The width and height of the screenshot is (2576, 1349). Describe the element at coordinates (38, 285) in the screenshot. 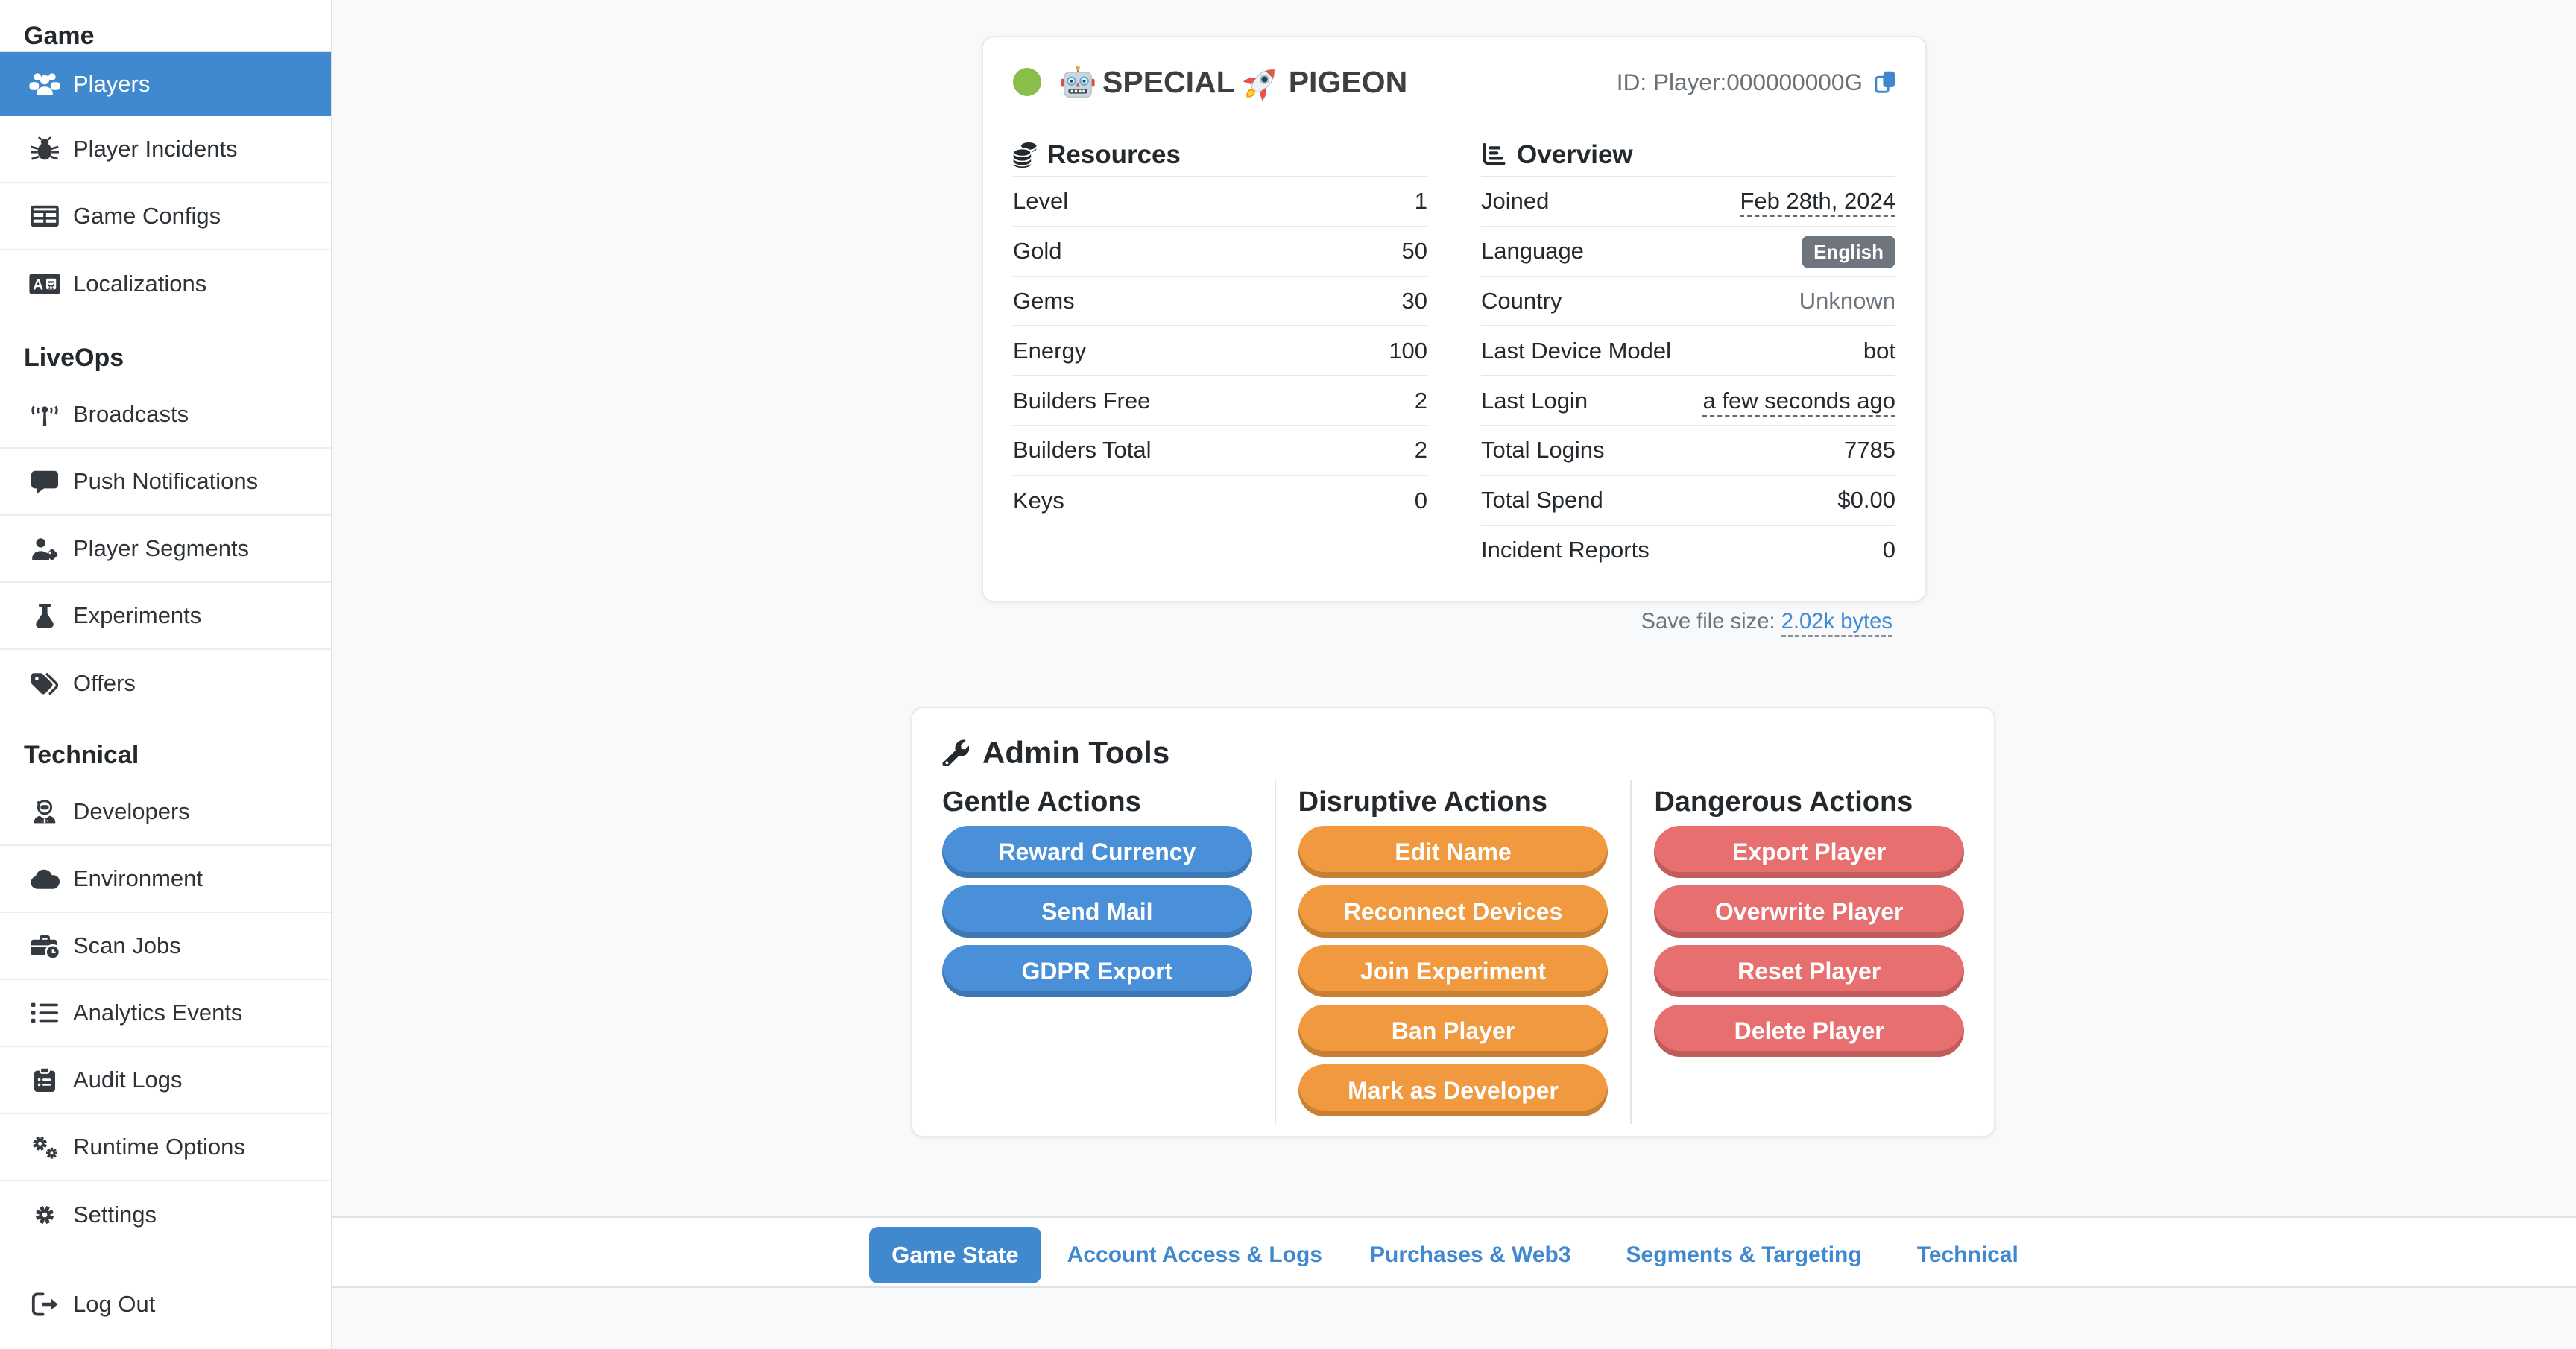

I see `svg-text: A` at that location.